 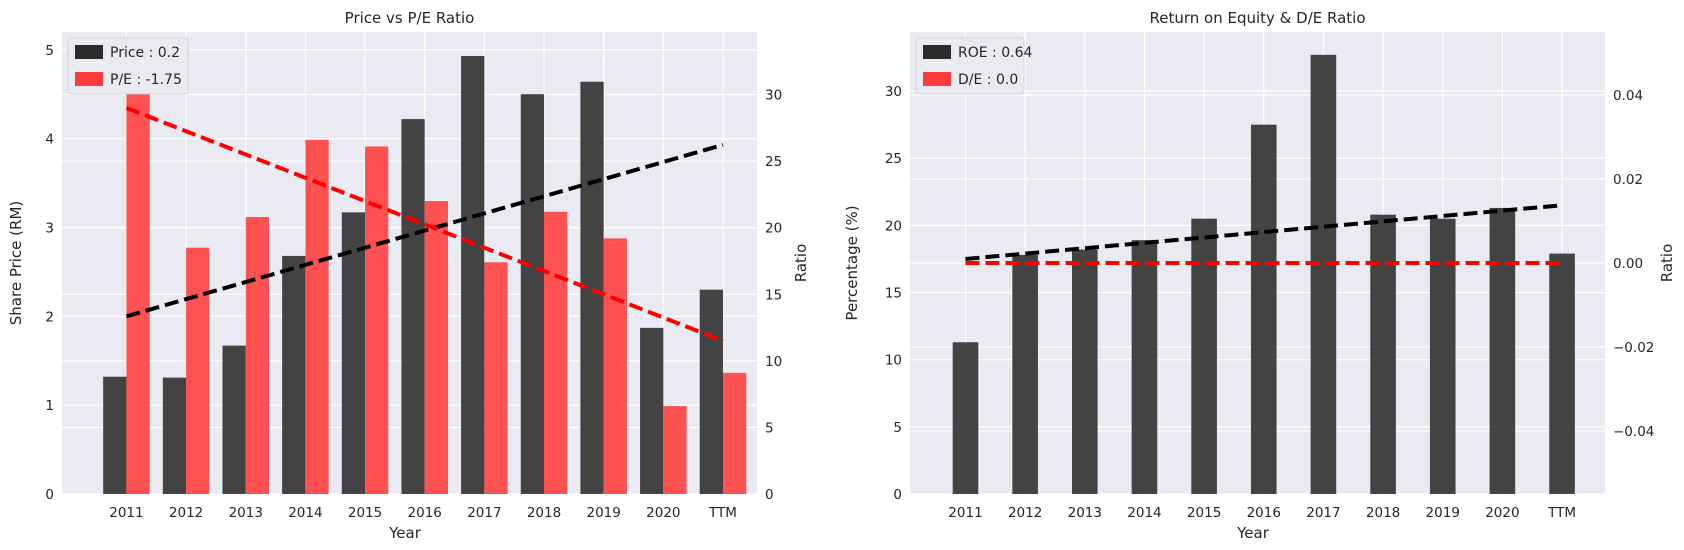 I want to click on legend-label-pe: P/E : -1.75, so click(x=146, y=80).